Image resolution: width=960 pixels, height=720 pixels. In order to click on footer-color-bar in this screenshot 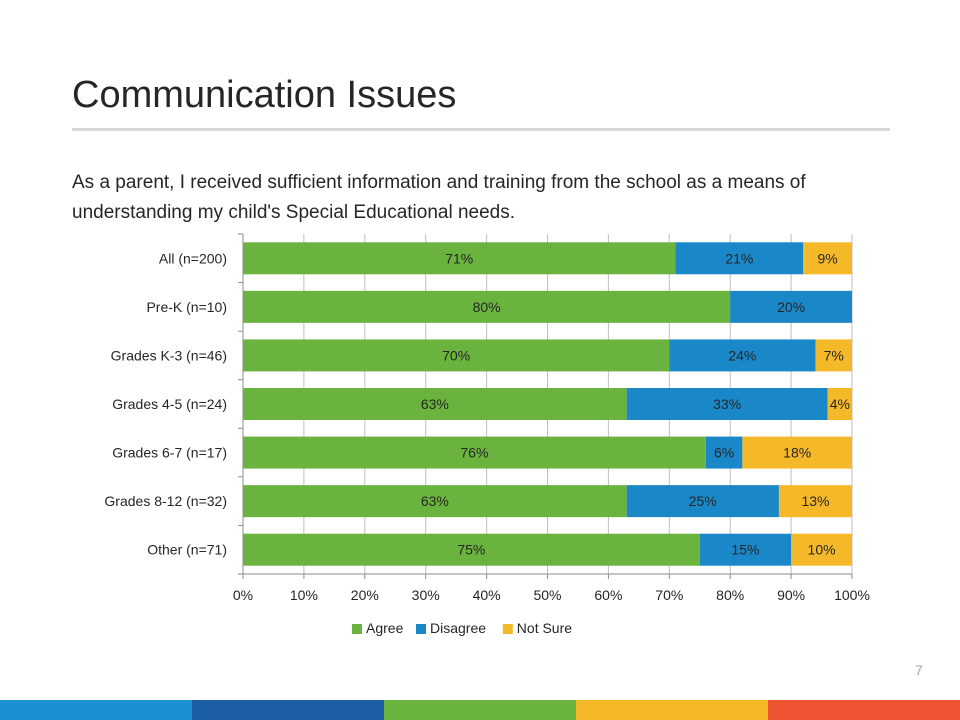, I will do `click(480, 710)`.